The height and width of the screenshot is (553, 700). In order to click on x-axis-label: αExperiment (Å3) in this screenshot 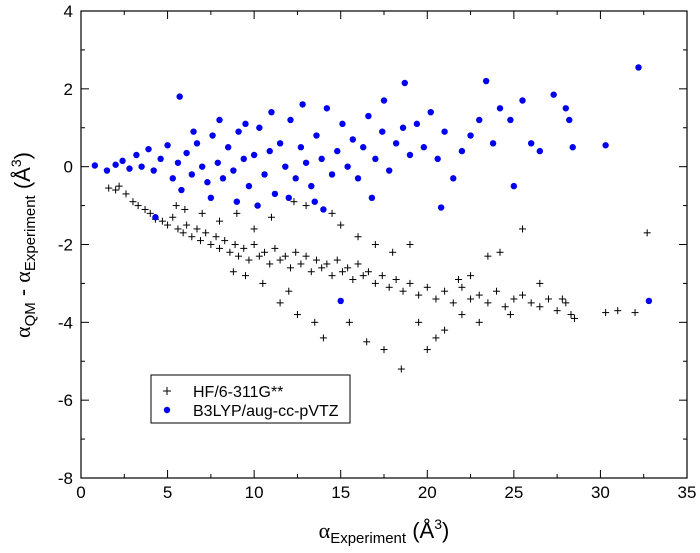, I will do `click(384, 531)`.